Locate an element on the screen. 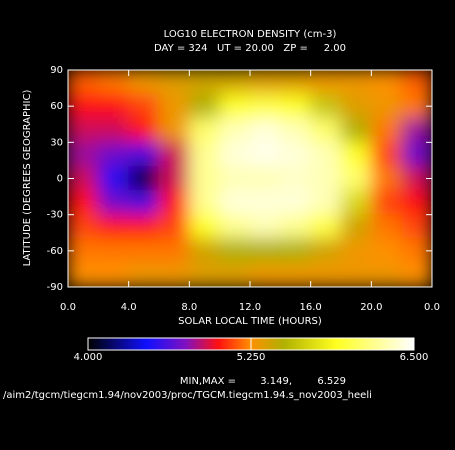 The height and width of the screenshot is (450, 455). x-tick-label: 16.0 is located at coordinates (311, 307).